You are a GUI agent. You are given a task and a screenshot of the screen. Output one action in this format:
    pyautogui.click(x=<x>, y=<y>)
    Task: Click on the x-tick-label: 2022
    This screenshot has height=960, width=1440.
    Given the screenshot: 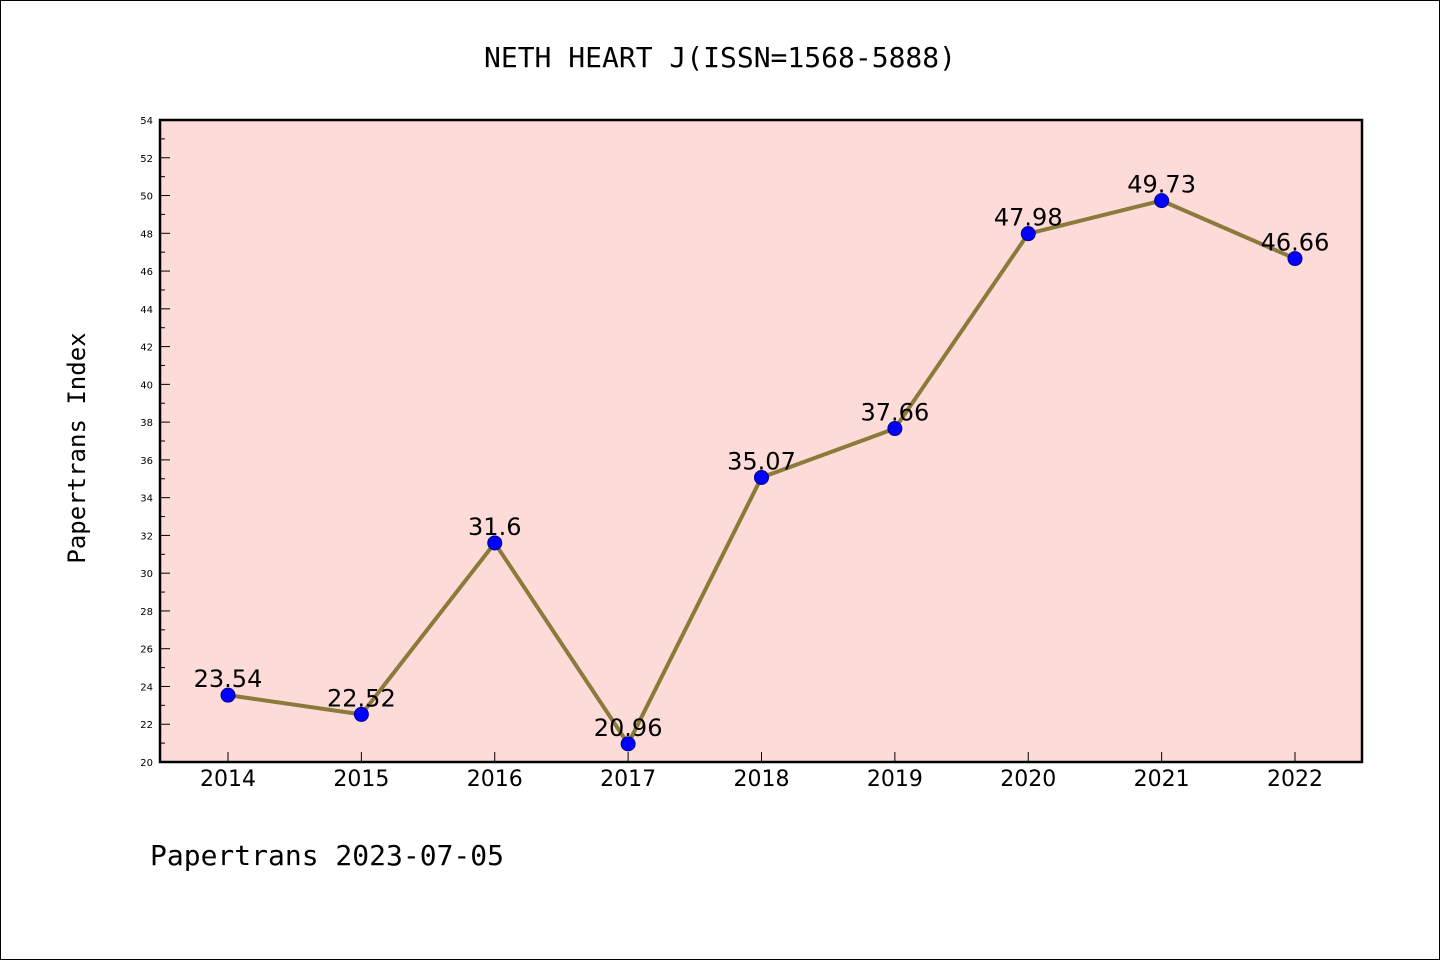 What is the action you would take?
    pyautogui.click(x=1295, y=779)
    